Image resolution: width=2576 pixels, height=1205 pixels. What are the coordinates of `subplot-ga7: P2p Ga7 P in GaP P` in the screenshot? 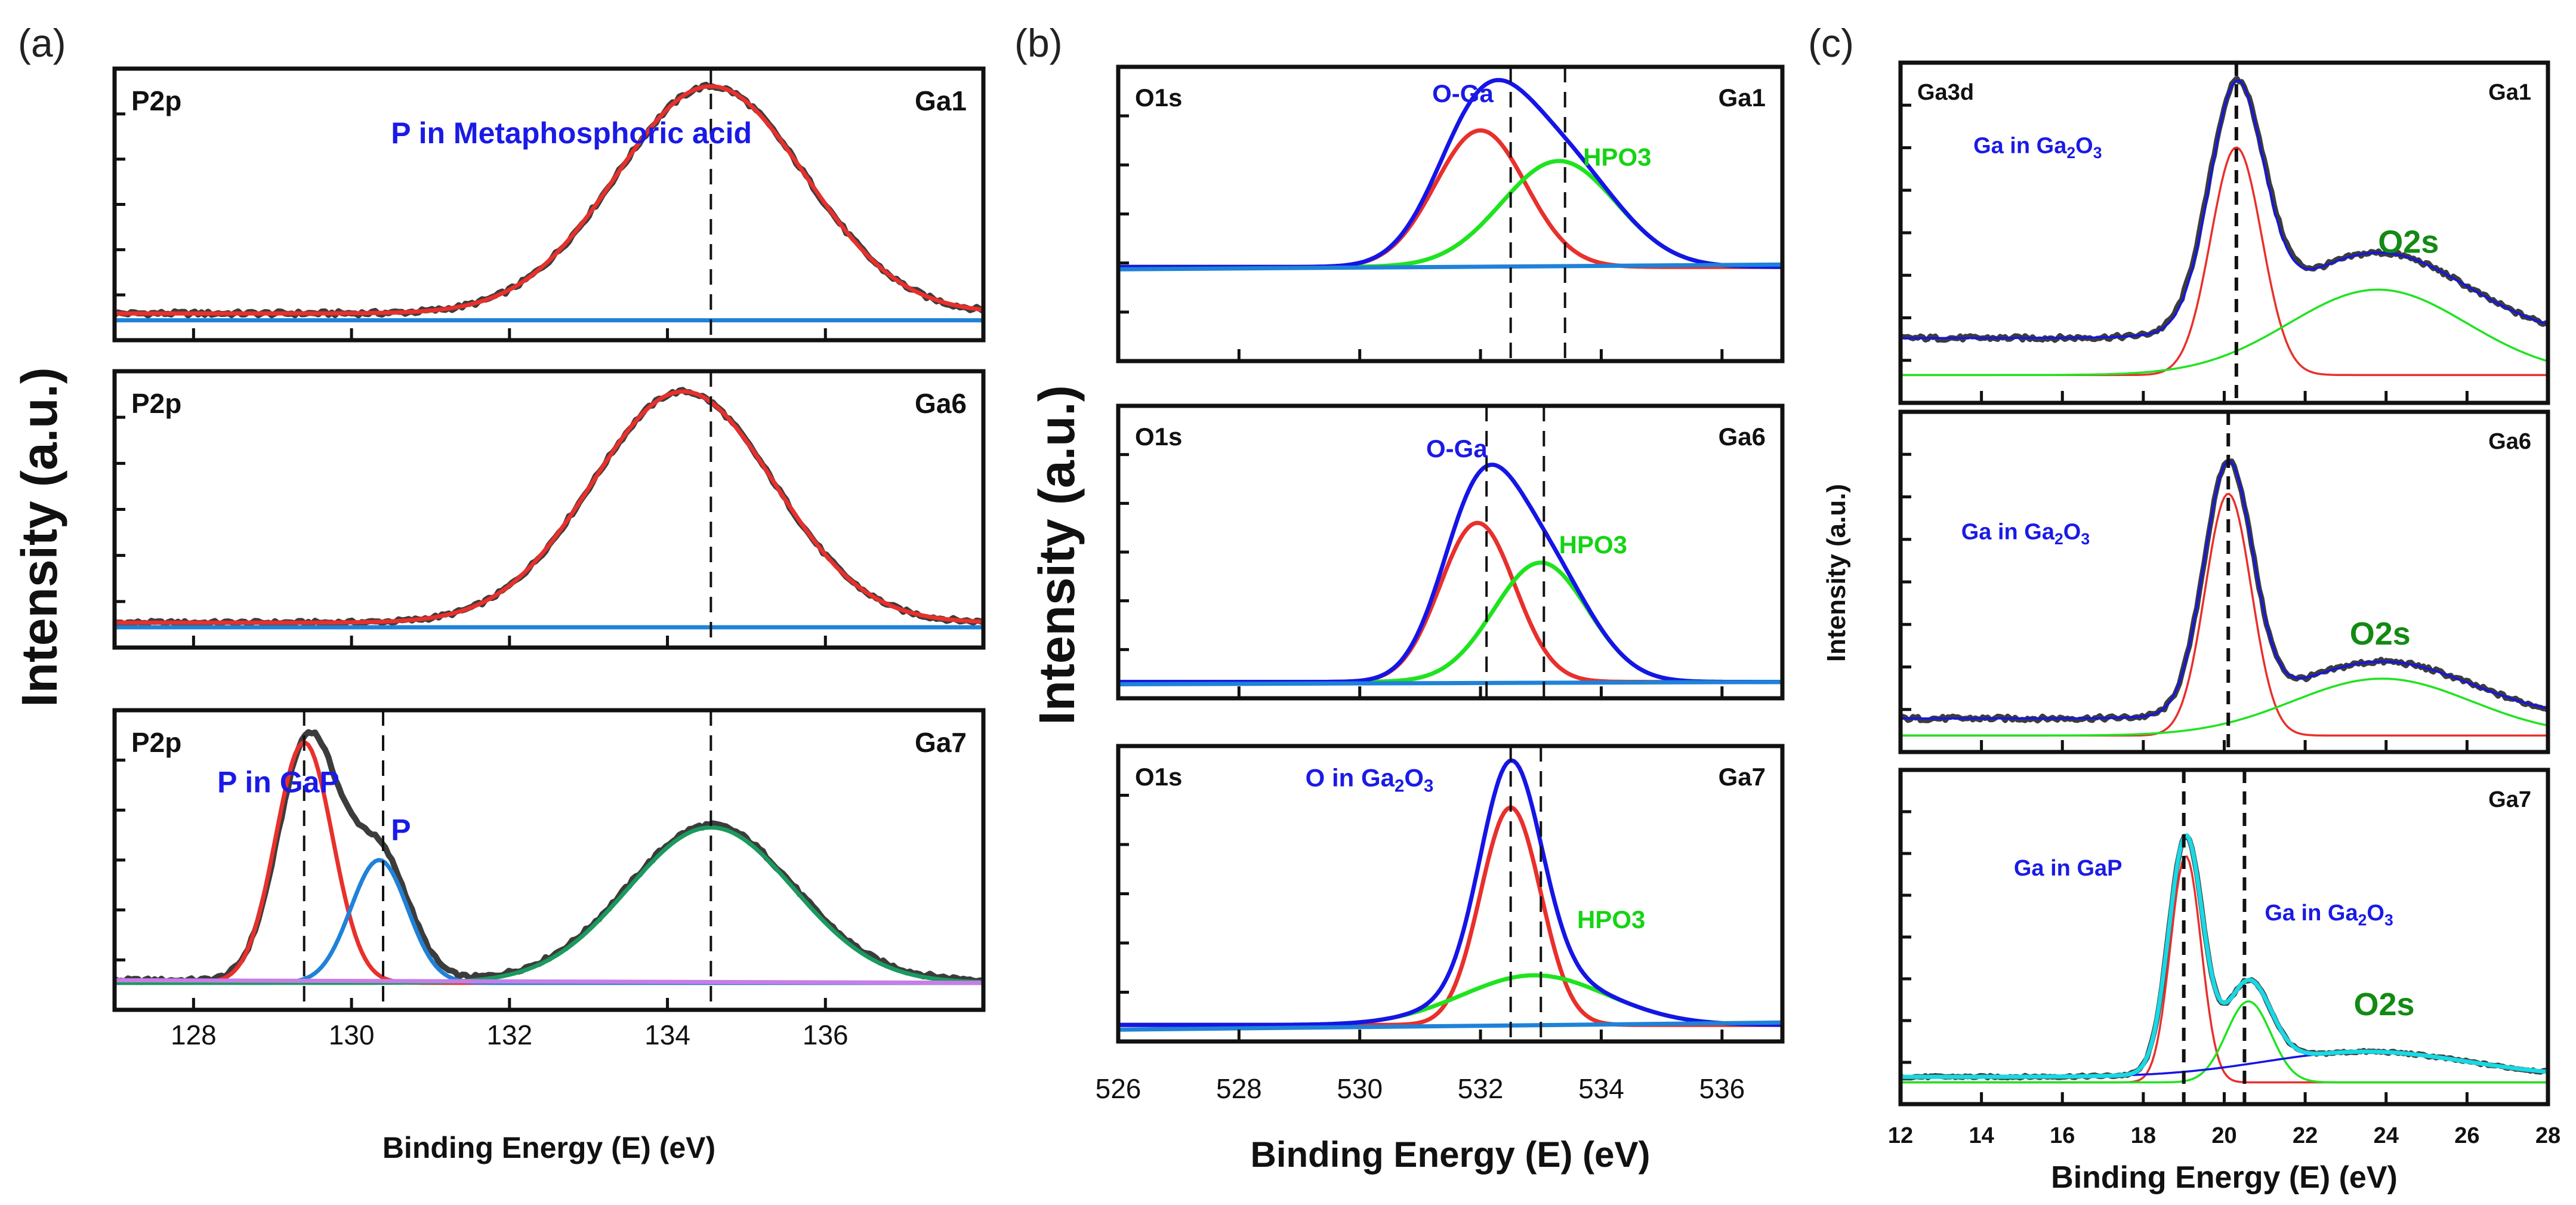 It's located at (549, 860).